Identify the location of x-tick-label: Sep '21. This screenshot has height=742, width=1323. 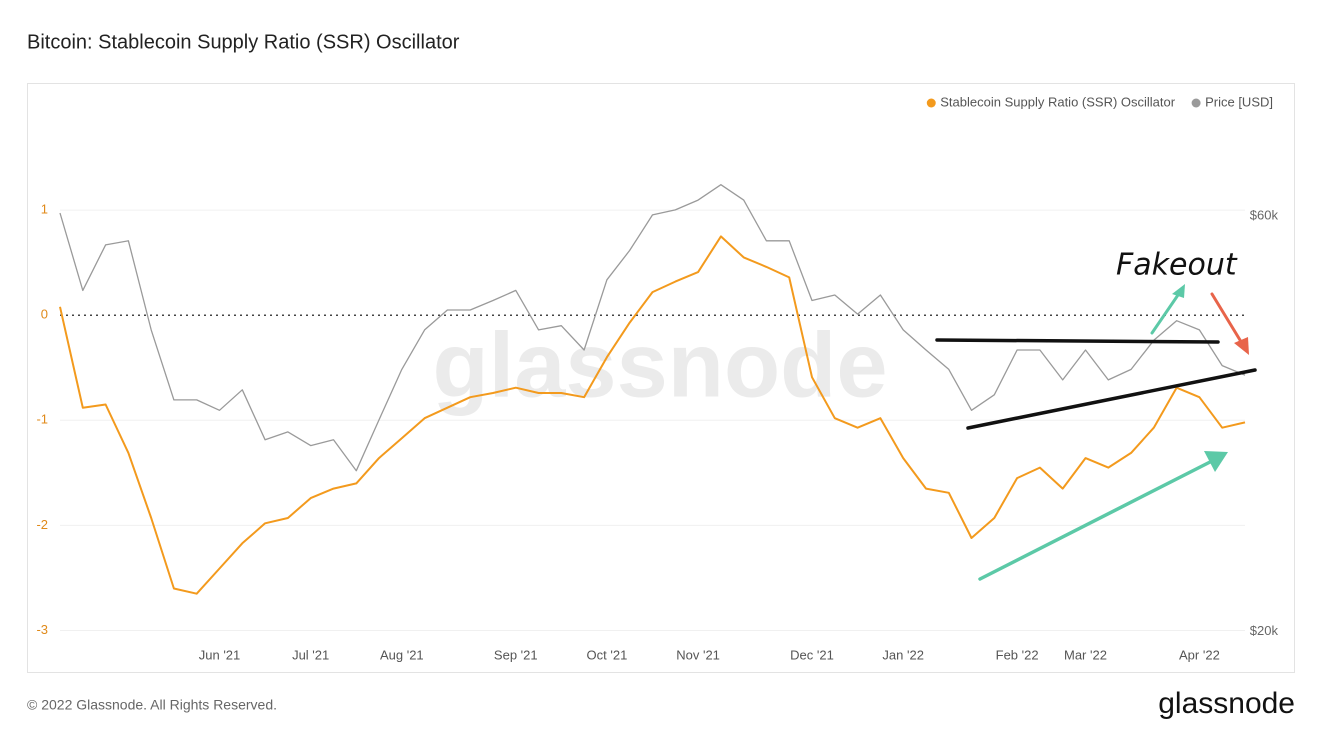
(516, 654).